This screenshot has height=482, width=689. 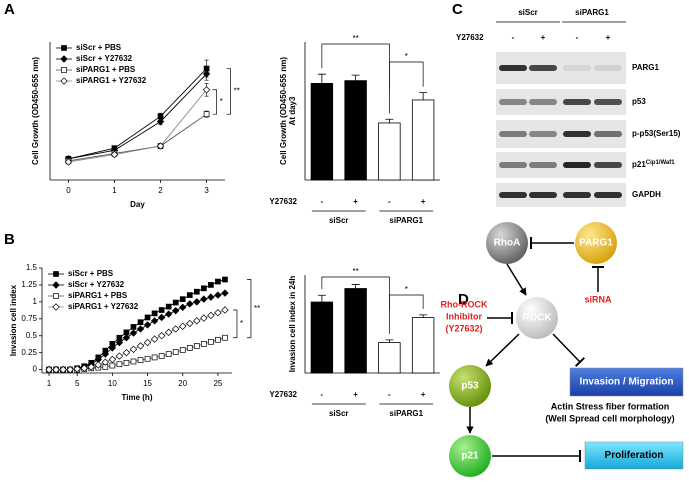 I want to click on x-tick-label: 10, so click(x=112, y=383).